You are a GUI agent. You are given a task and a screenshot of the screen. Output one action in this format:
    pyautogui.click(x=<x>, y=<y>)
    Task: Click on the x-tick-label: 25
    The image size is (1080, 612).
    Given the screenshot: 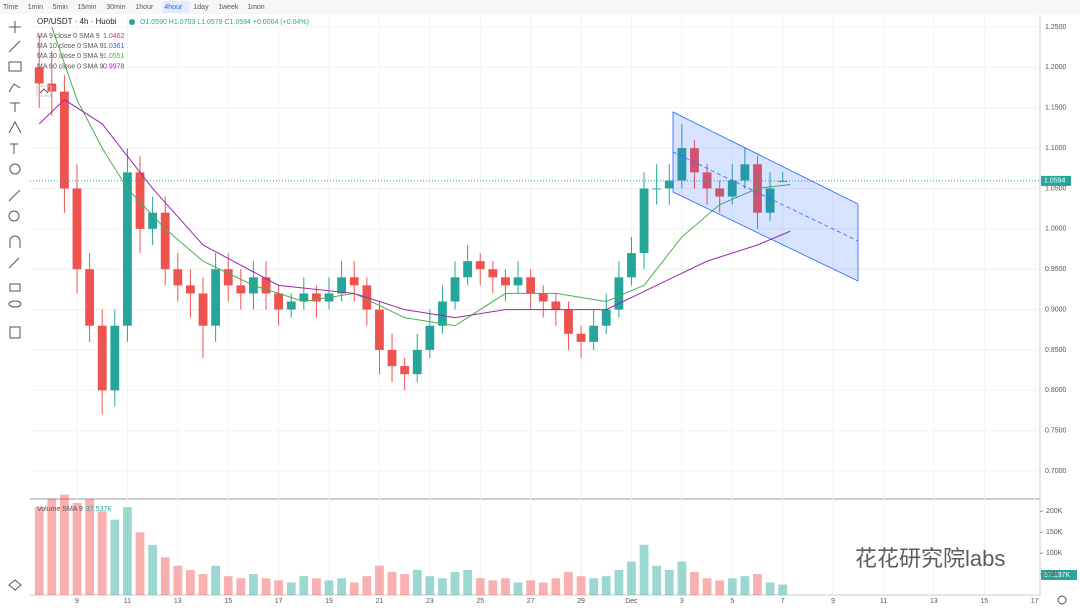 What is the action you would take?
    pyautogui.click(x=480, y=601)
    